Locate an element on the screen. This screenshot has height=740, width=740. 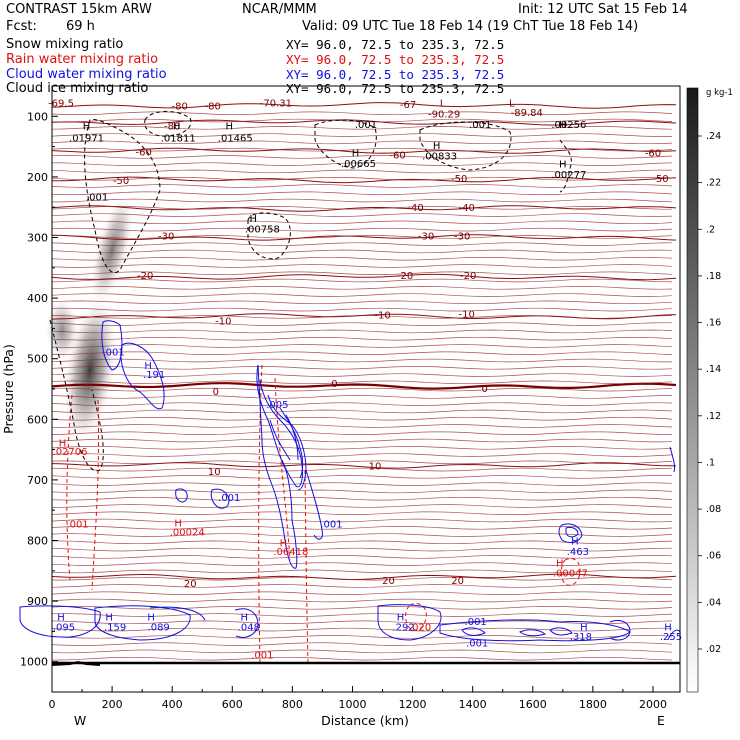
colorbar-tick-label: .04 is located at coordinates (713, 602).